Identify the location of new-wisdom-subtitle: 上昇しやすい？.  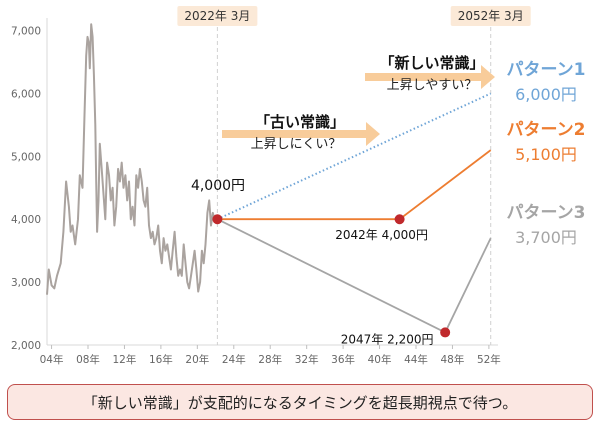
(432, 85).